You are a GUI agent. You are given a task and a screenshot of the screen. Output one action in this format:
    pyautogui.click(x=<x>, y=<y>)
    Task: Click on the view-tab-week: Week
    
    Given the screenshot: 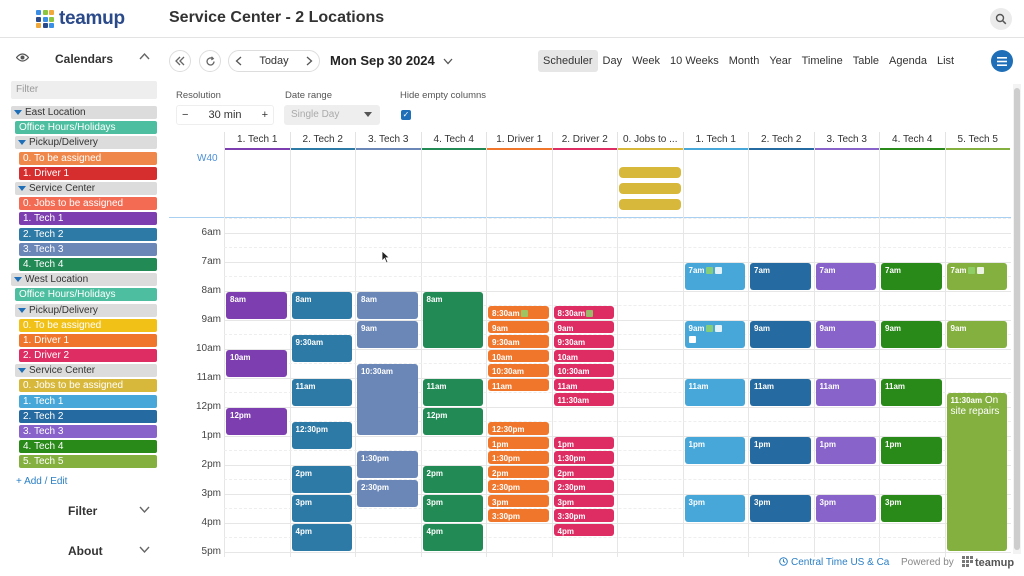 What is the action you would take?
    pyautogui.click(x=646, y=61)
    